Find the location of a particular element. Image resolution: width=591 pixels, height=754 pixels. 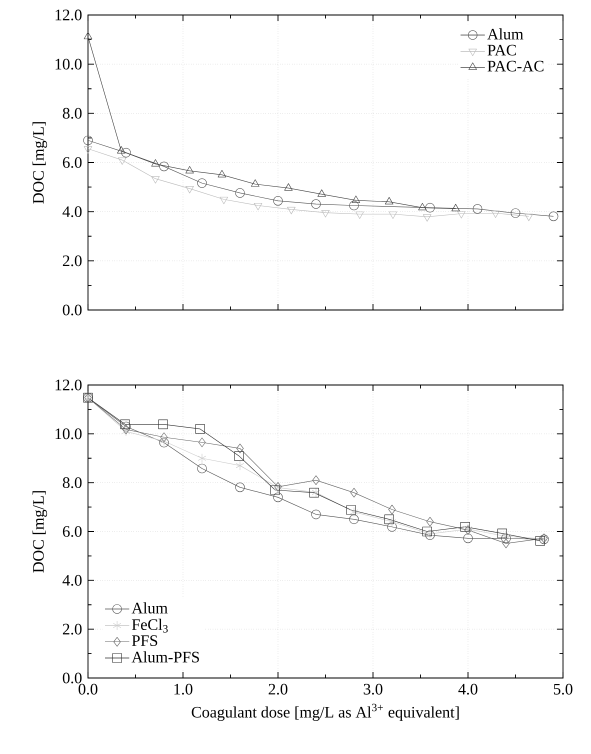

legend-label: PAC is located at coordinates (502, 50).